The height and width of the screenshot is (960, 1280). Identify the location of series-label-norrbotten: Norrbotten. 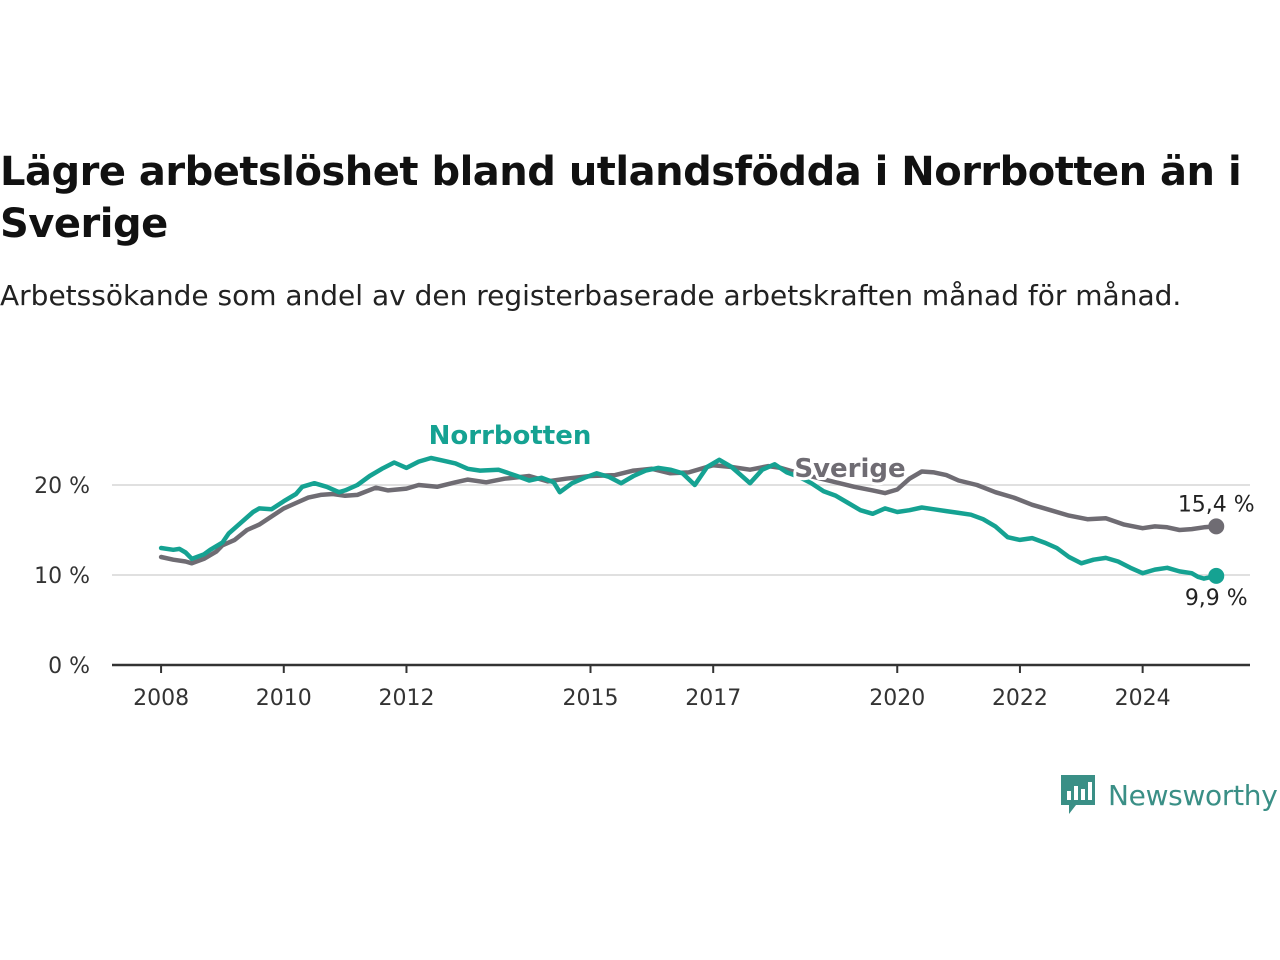
(510, 436).